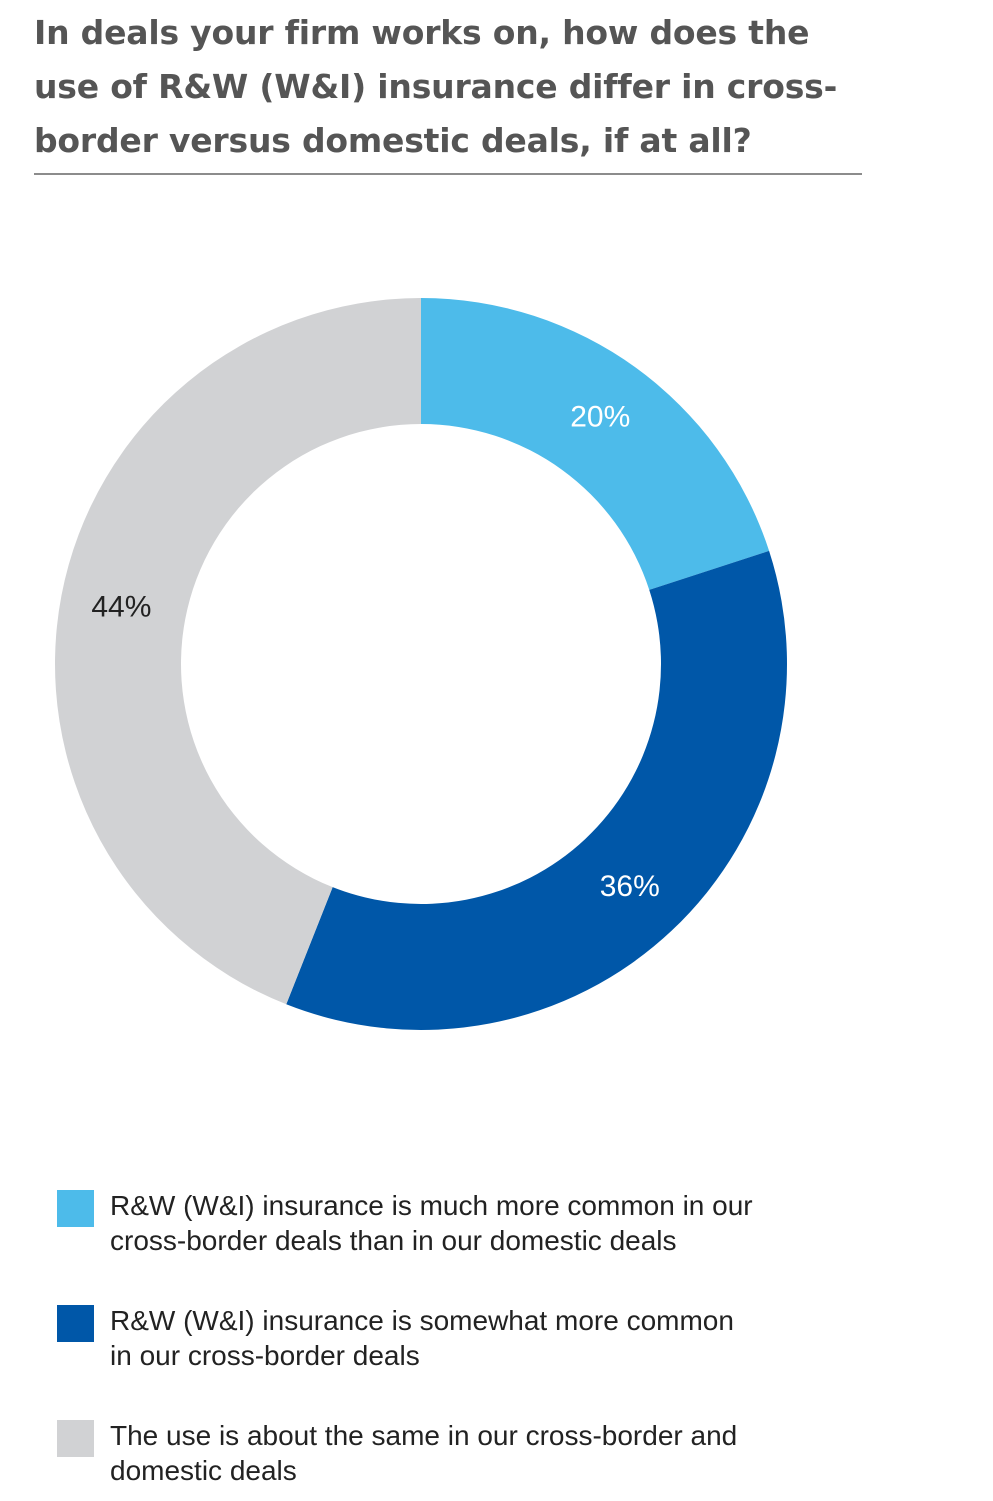 The image size is (993, 1501). I want to click on legend-swatch-somewhat-more-common, so click(75, 1323).